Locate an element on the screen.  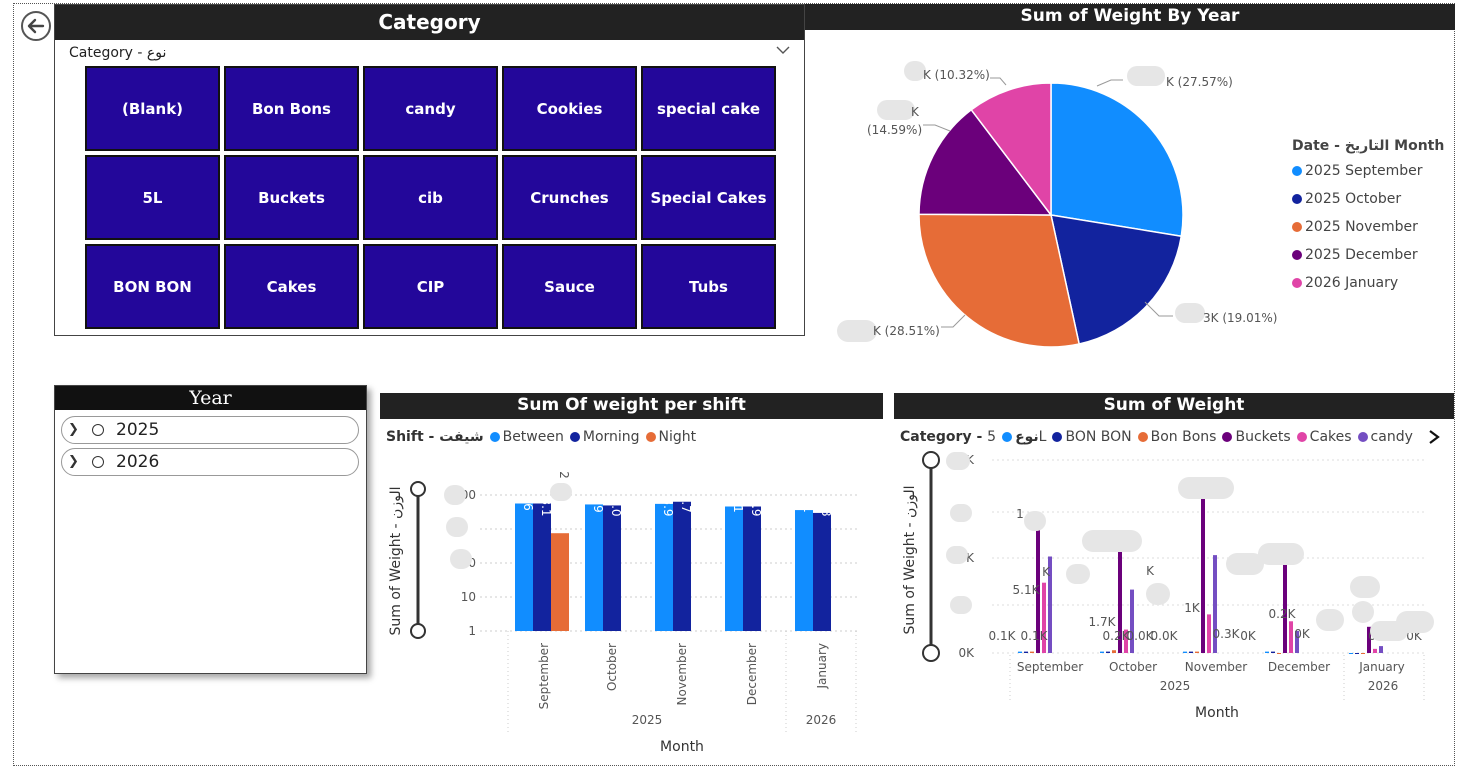
legend-item: 2025 December is located at coordinates (1368, 255).